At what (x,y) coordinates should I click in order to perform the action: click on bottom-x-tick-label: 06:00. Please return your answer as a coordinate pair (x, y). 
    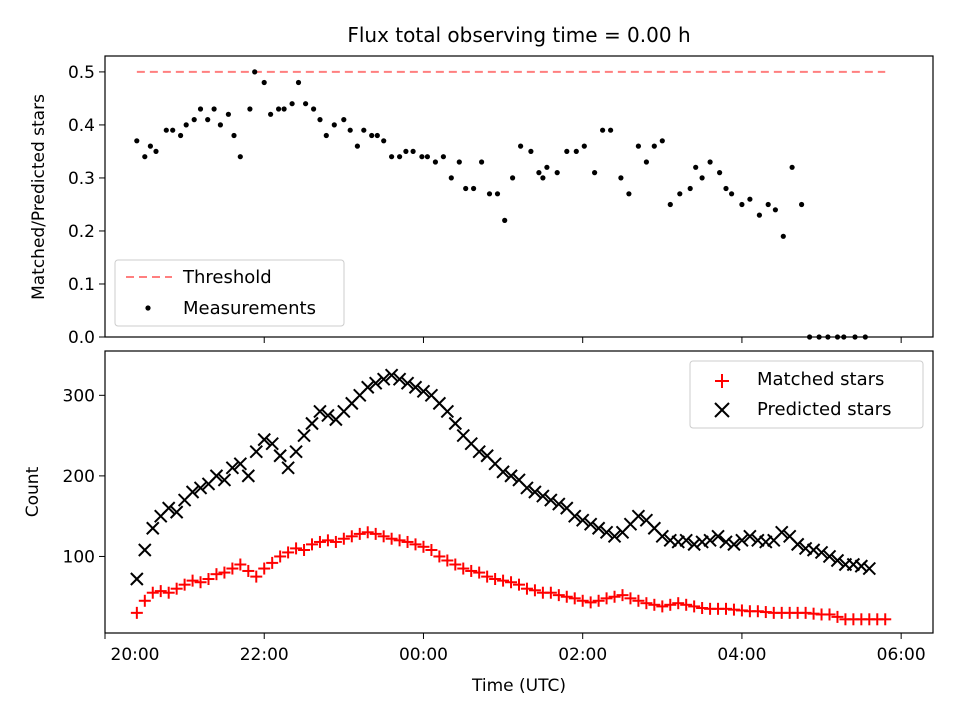
    Looking at the image, I should click on (901, 655).